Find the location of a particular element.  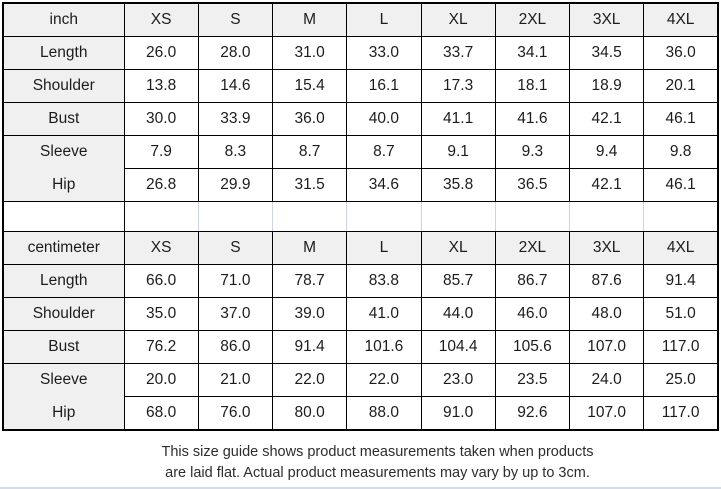

measurement-cell: 31.0 is located at coordinates (309, 53).